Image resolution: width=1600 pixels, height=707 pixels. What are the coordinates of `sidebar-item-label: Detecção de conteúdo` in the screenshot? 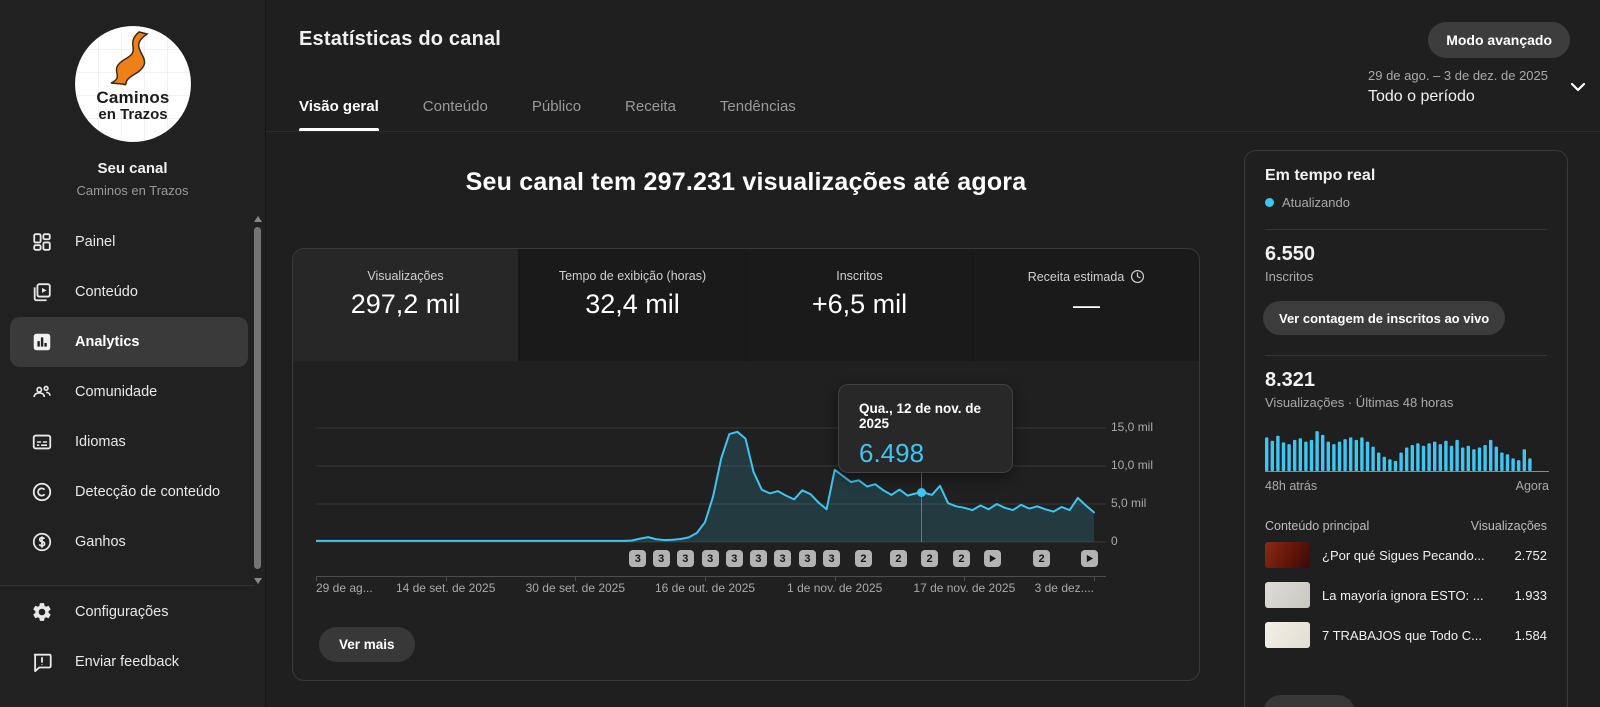 It's located at (148, 492).